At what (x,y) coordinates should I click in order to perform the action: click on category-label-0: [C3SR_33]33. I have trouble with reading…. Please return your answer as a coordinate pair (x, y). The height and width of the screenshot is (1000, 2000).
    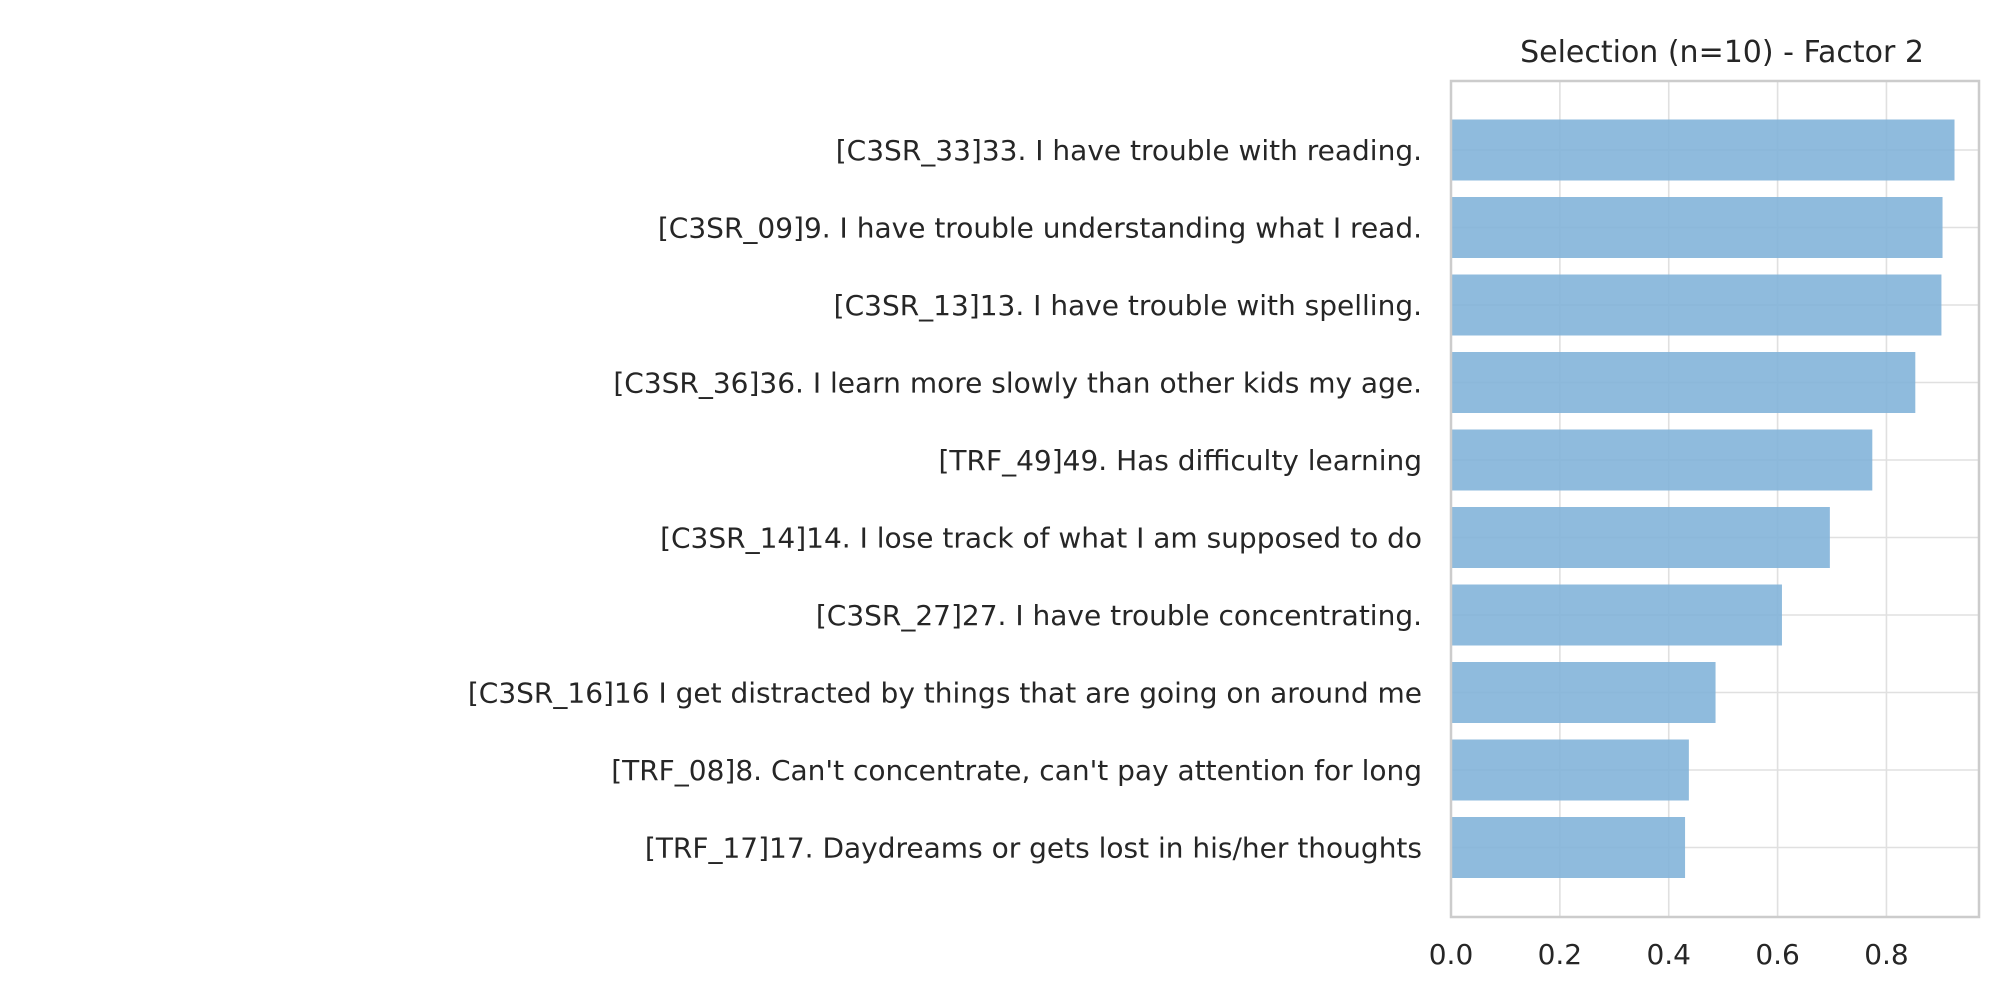
    Looking at the image, I should click on (1129, 150).